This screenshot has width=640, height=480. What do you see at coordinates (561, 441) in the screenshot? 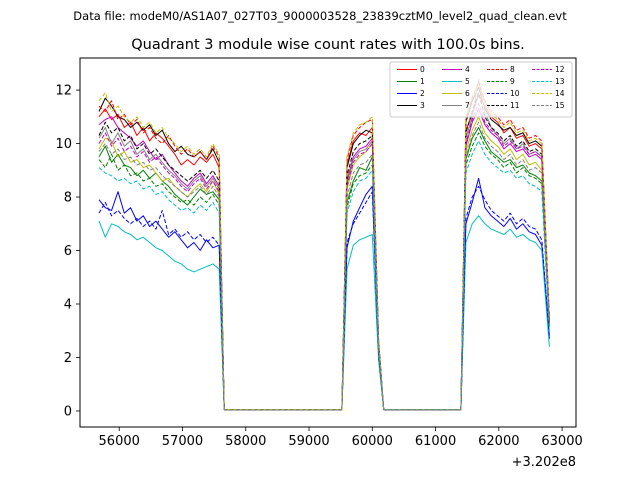
I see `x-tick-label: 63000` at bounding box center [561, 441].